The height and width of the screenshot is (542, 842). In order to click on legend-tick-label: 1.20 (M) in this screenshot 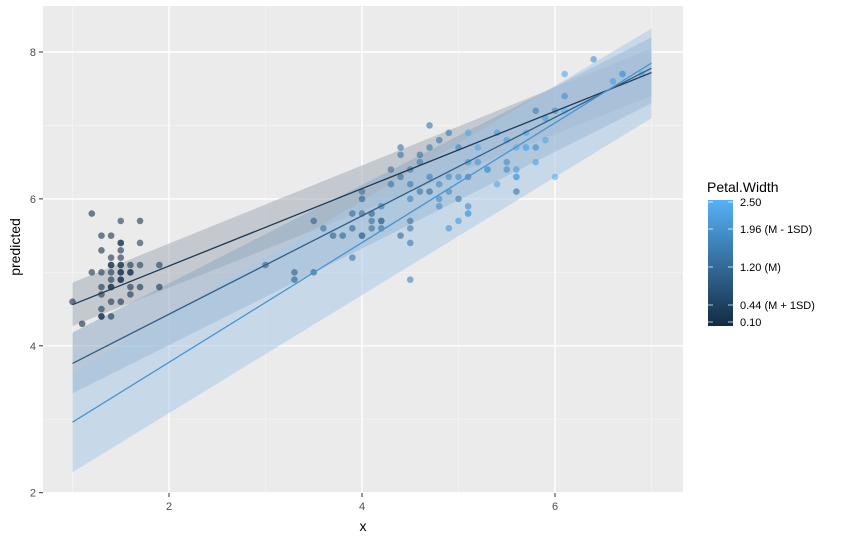, I will do `click(760, 268)`.